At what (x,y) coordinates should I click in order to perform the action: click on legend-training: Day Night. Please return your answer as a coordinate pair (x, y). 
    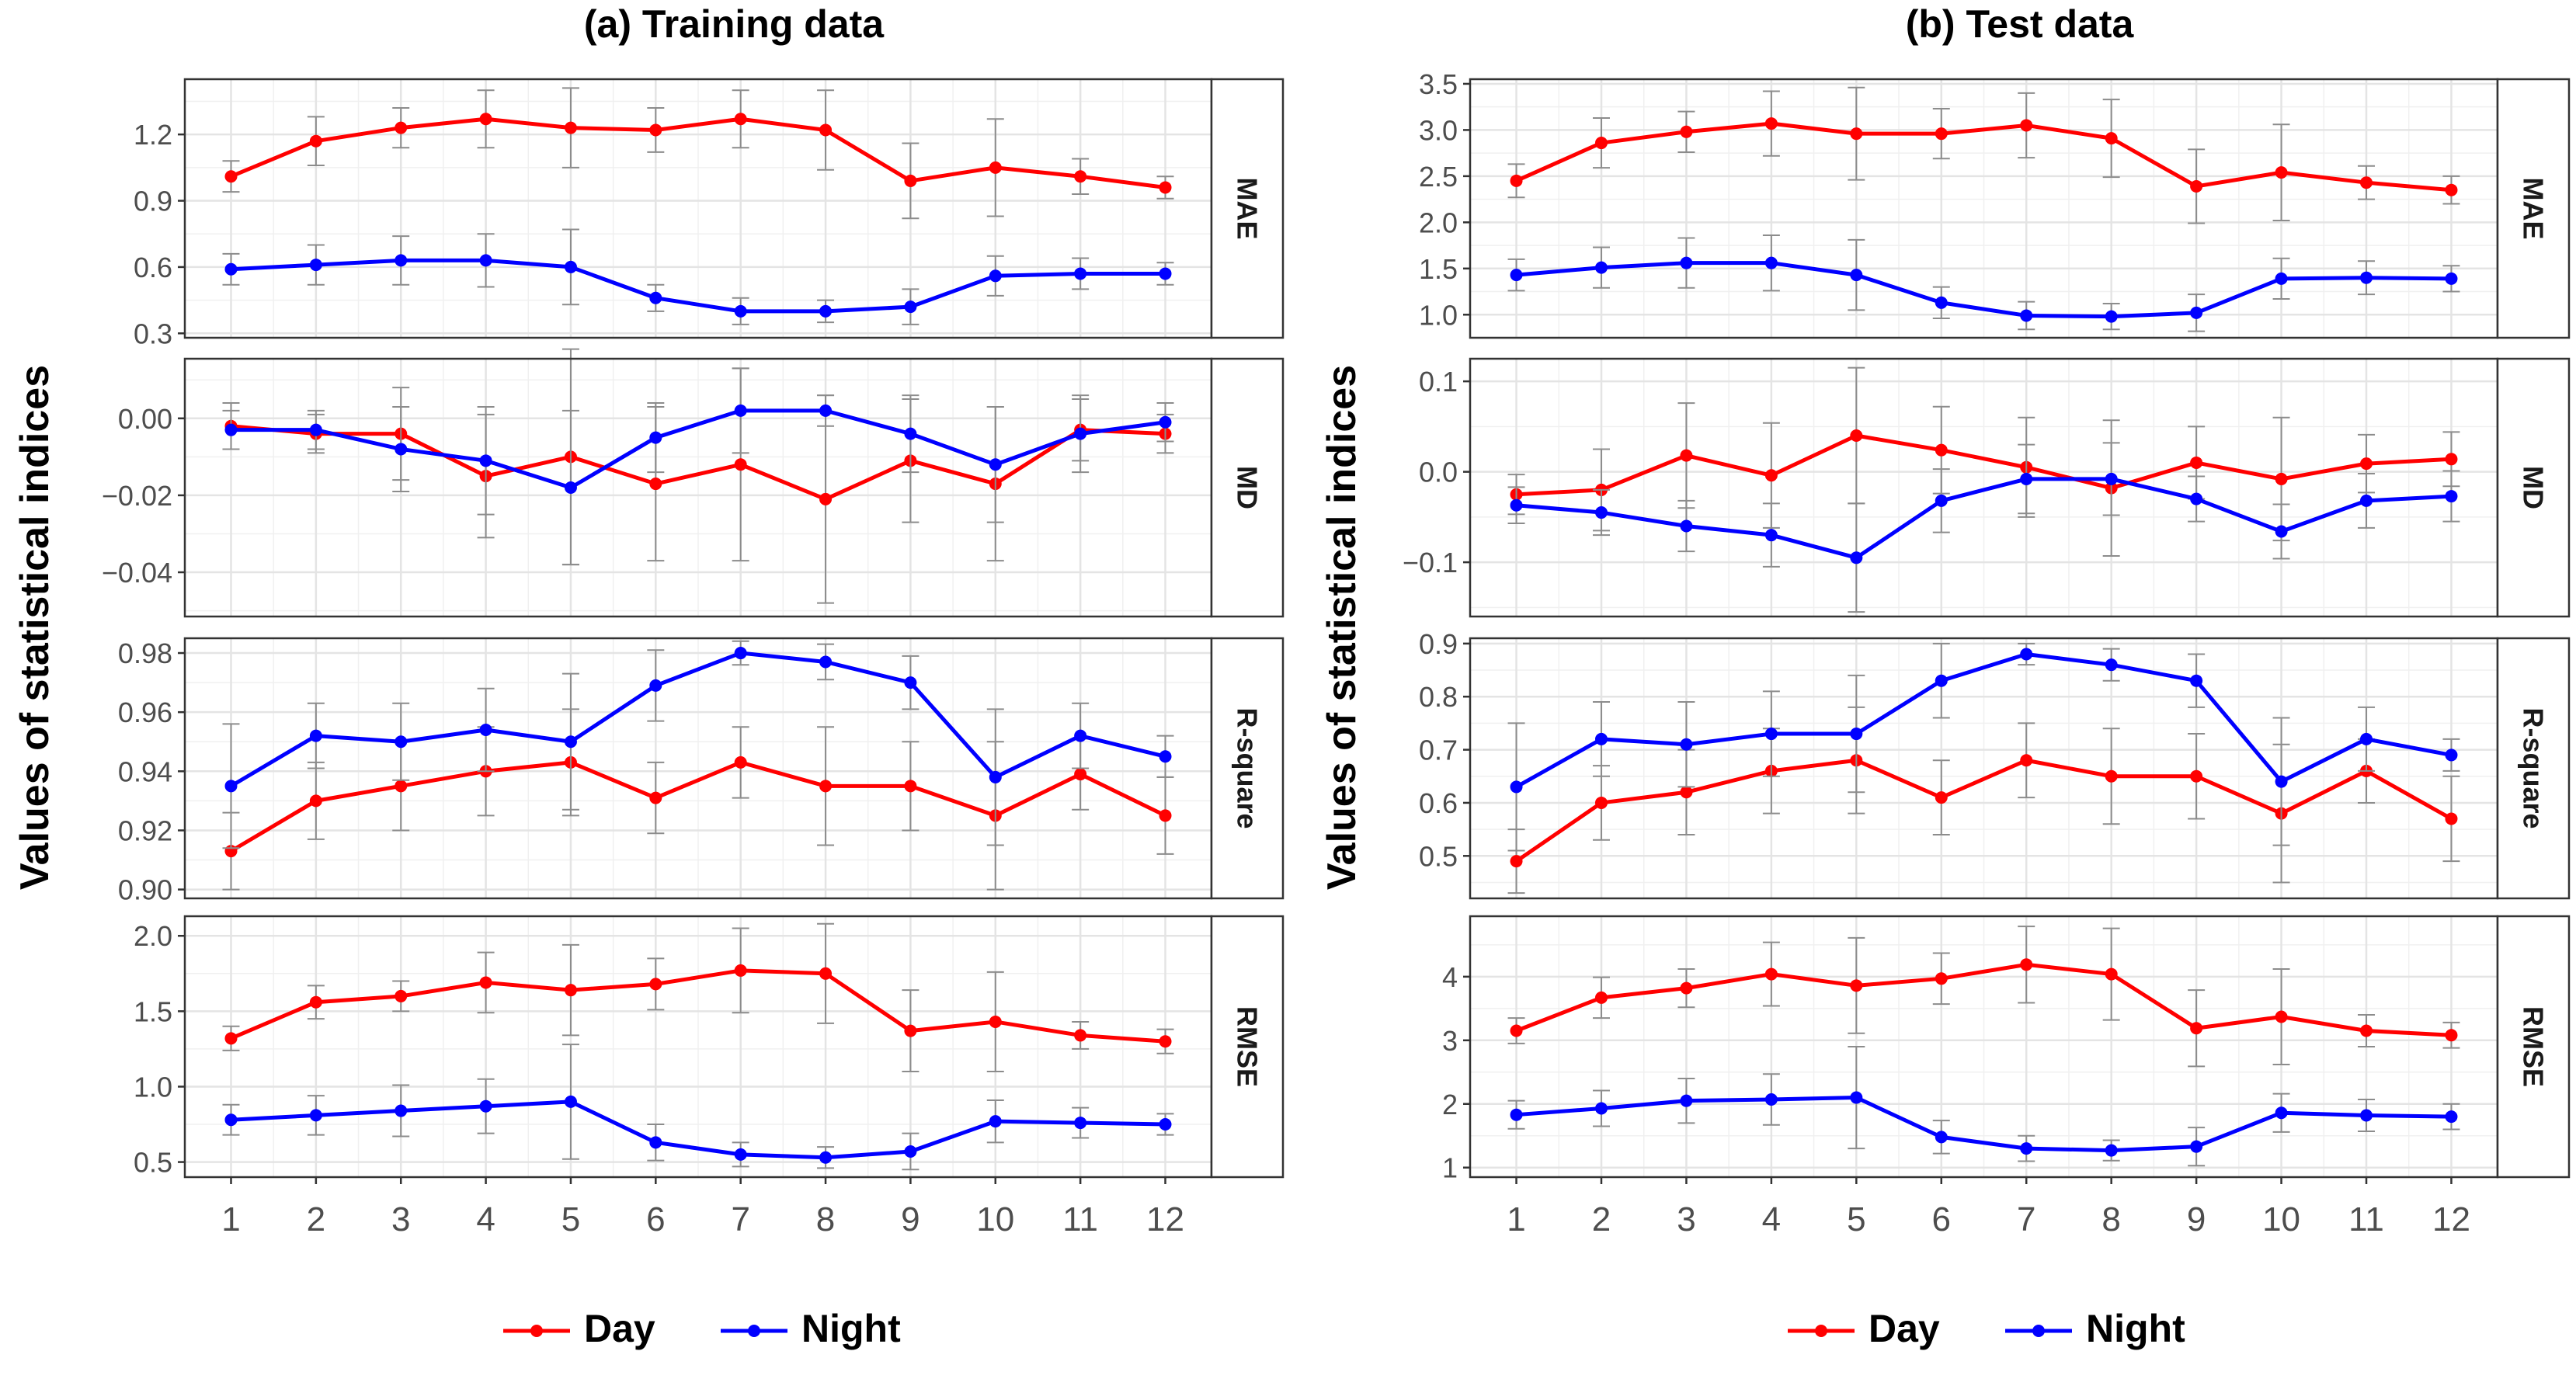
    Looking at the image, I should click on (702, 1328).